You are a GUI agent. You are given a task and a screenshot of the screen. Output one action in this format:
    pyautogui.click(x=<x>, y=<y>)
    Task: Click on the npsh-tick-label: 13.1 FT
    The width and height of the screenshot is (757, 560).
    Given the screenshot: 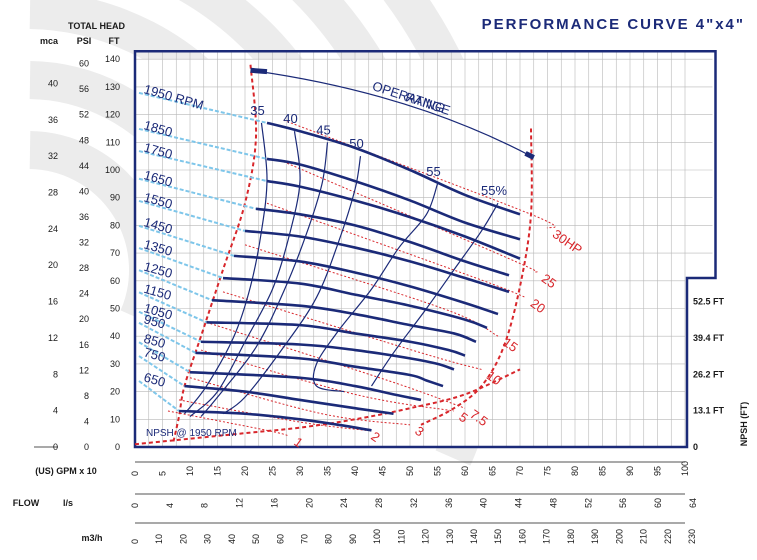 What is the action you would take?
    pyautogui.click(x=709, y=411)
    